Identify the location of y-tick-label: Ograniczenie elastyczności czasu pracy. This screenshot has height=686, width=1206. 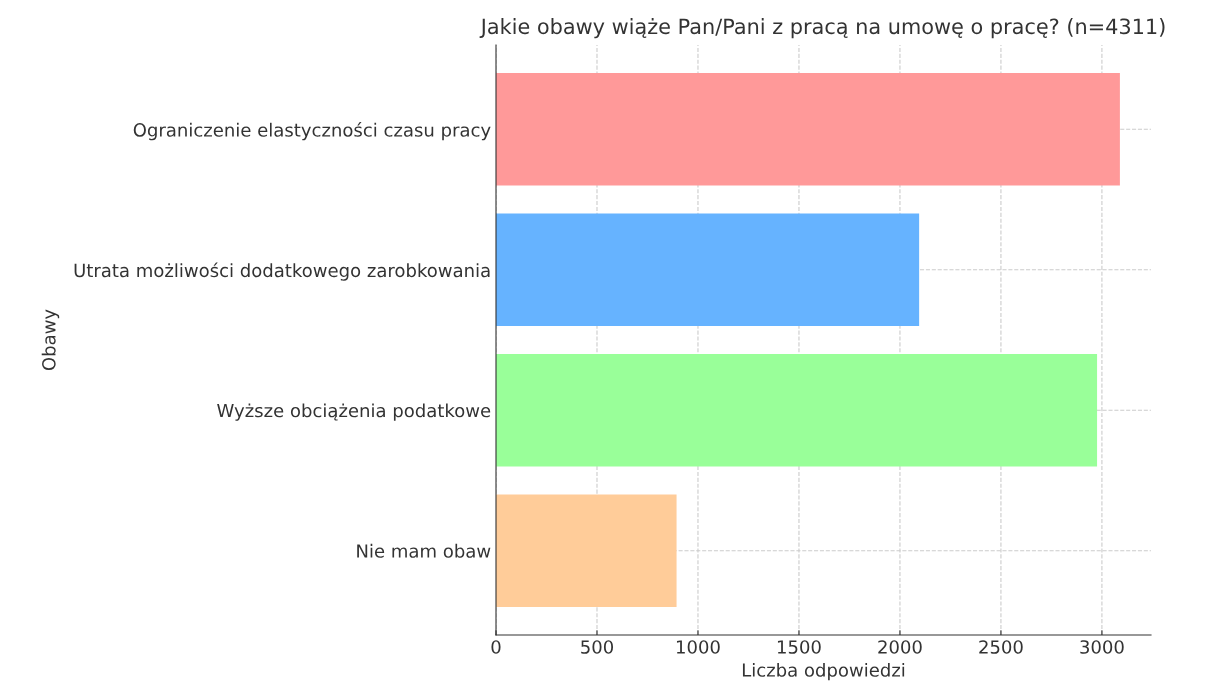
(312, 131).